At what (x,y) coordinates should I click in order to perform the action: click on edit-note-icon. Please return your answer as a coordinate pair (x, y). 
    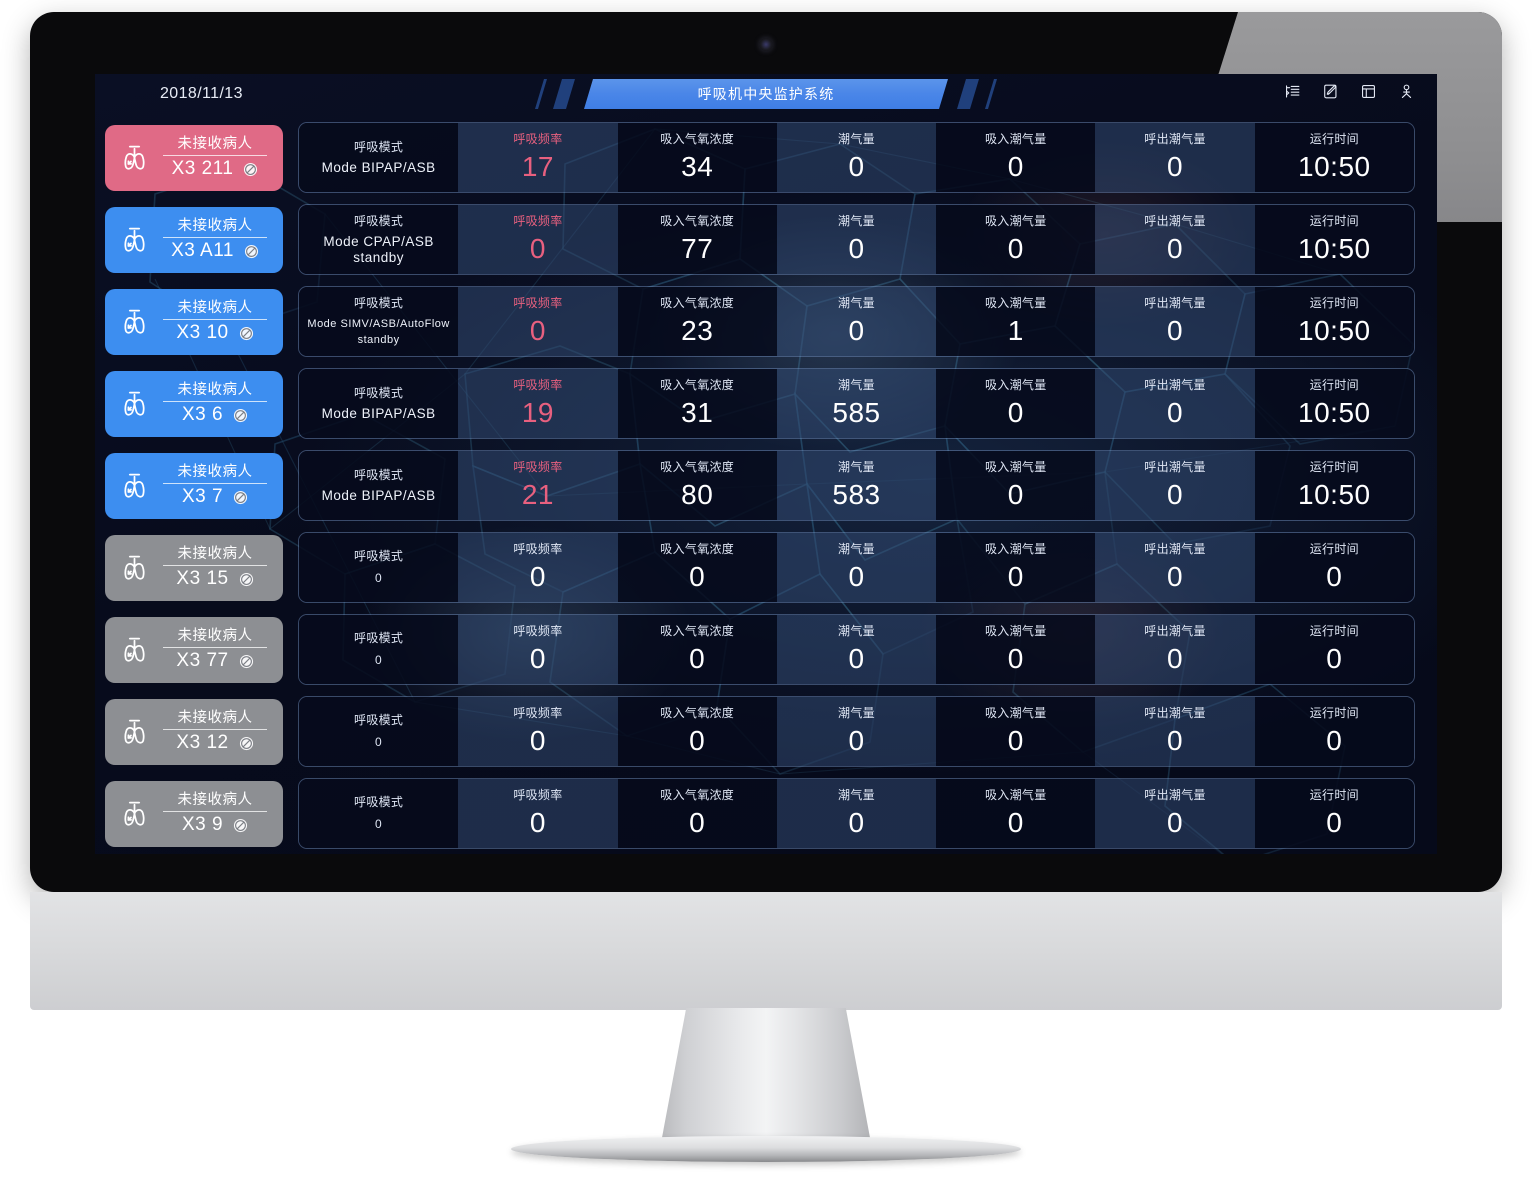
    Looking at the image, I should click on (1330, 91).